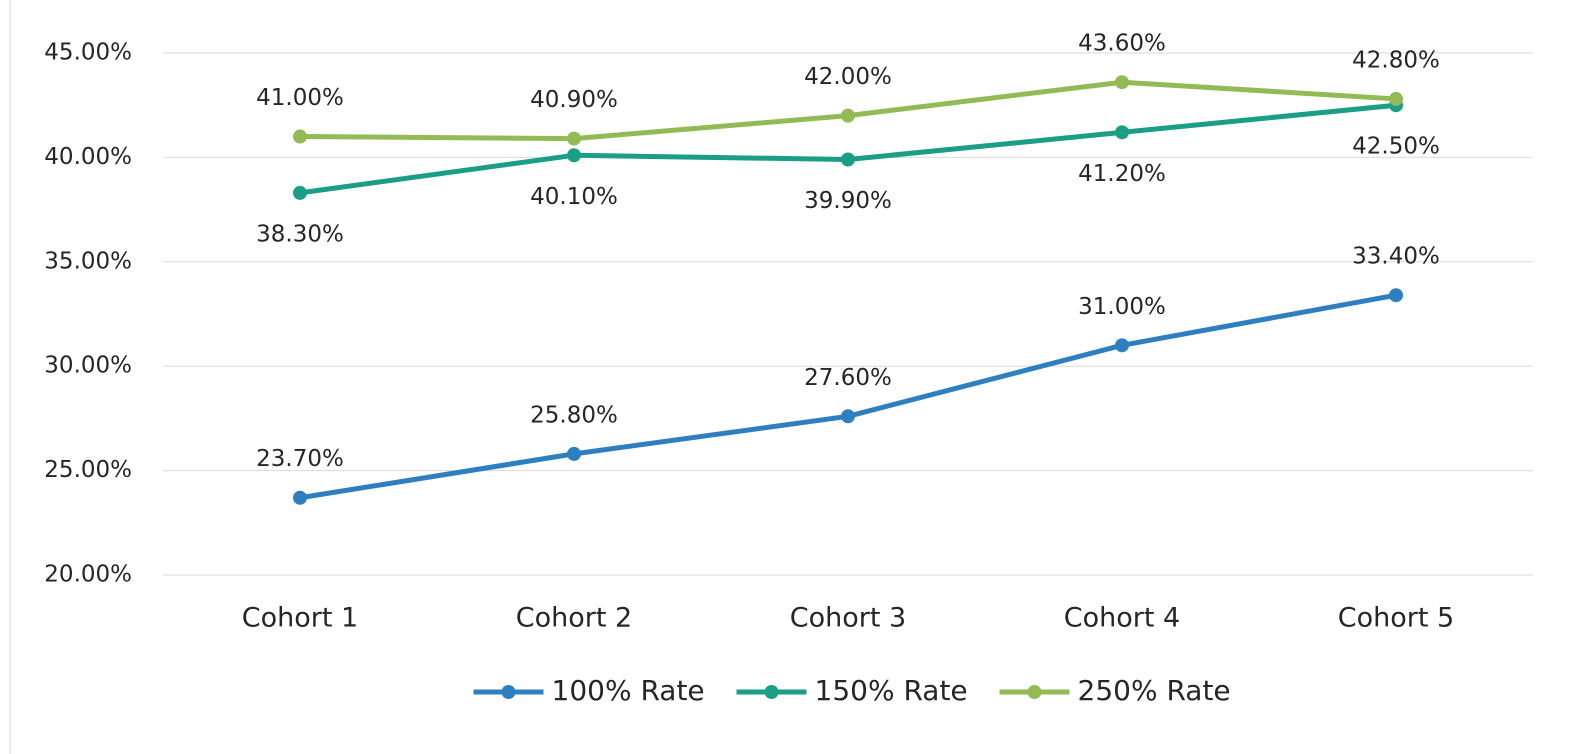  I want to click on data-label: 39.90%, so click(848, 201).